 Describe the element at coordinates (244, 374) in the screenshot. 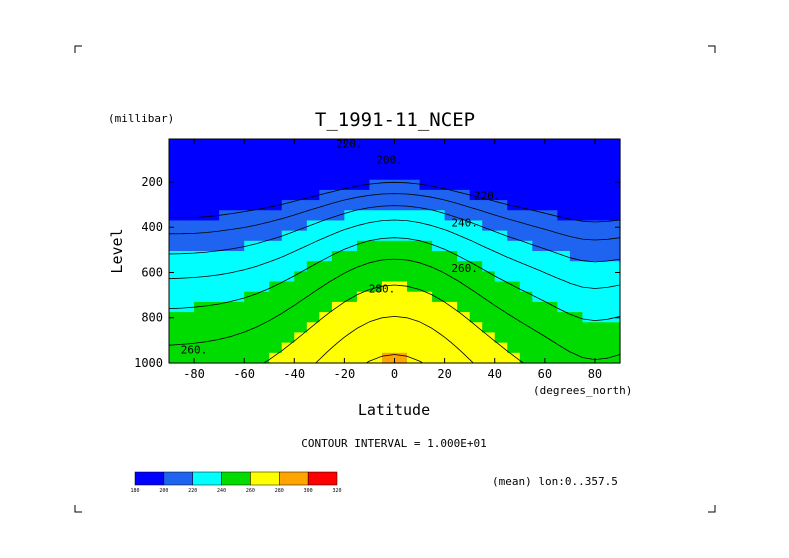

I see `x-tick-label: -60` at that location.